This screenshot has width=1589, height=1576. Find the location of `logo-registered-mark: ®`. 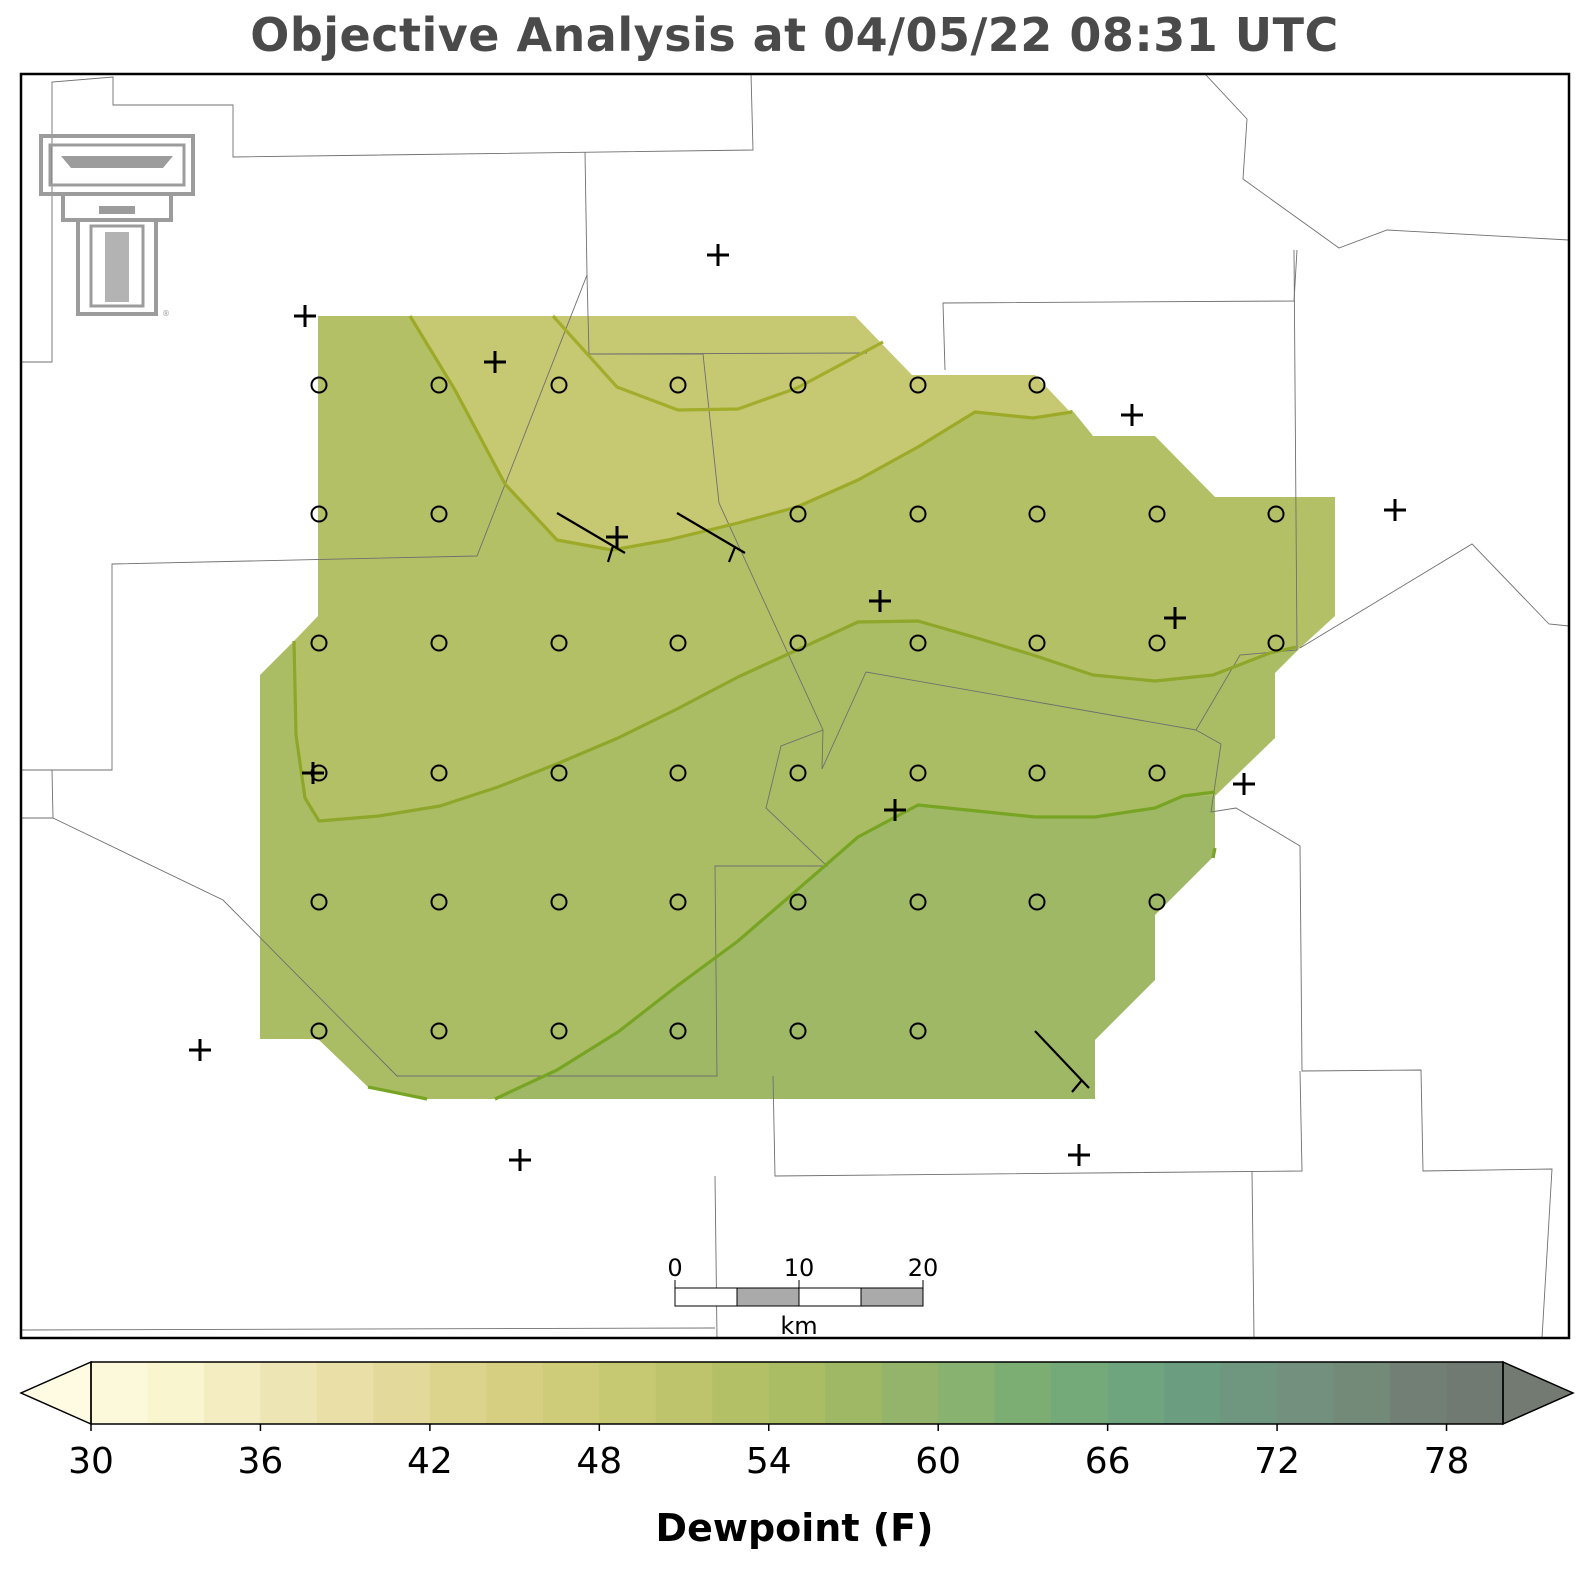

logo-registered-mark: ® is located at coordinates (166, 313).